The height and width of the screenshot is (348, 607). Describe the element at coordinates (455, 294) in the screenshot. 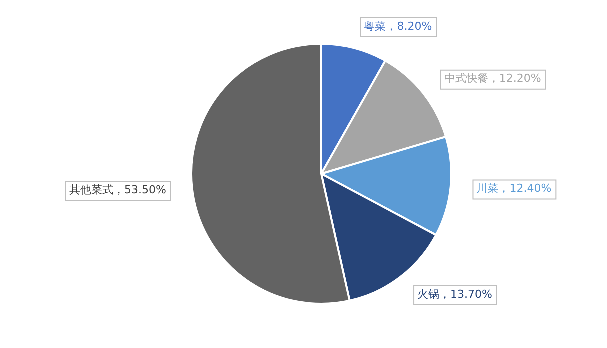

I see `slice-label: 火锅，13.70%` at that location.